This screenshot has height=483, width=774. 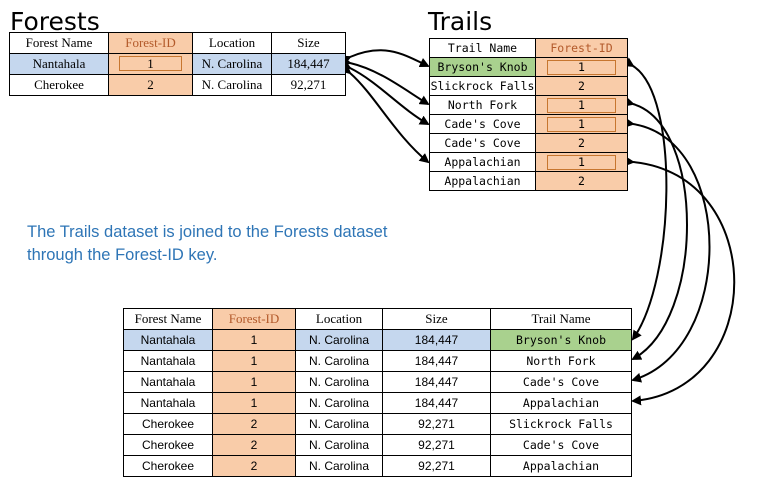 What do you see at coordinates (385, 58) in the screenshot?
I see `link-arrow-bryson` at bounding box center [385, 58].